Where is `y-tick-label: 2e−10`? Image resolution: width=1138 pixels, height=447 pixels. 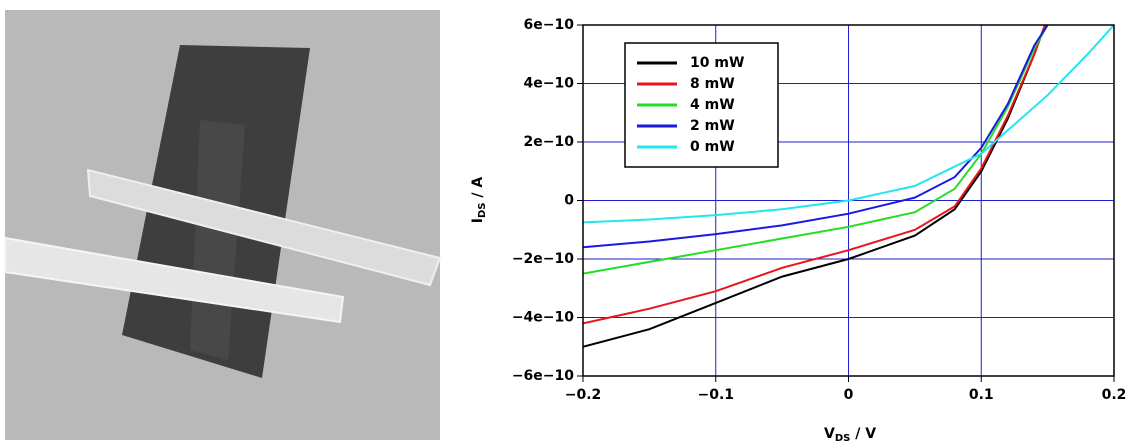 y-tick-label: 2e−10 is located at coordinates (549, 142).